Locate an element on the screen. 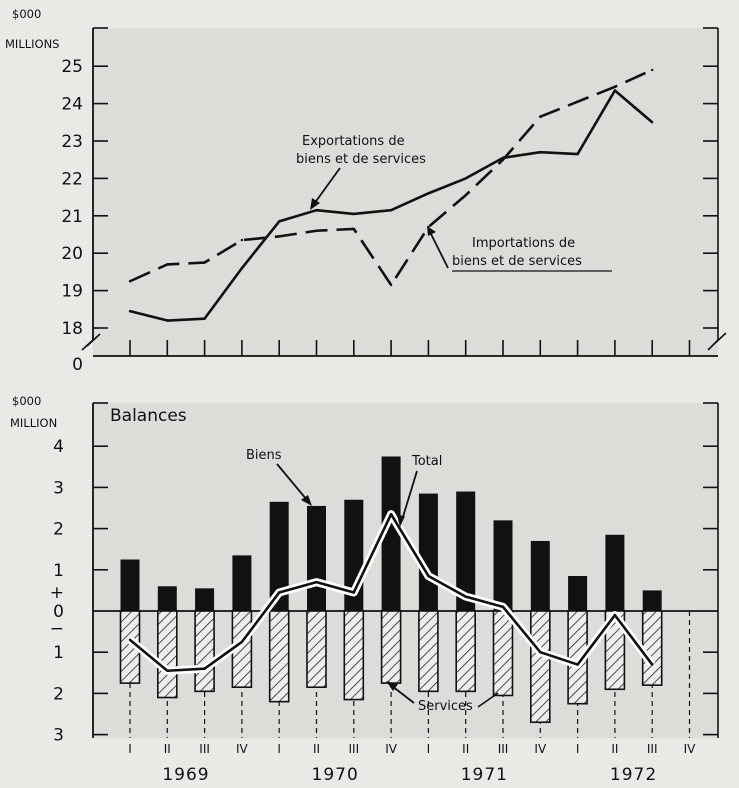 Image resolution: width=739 pixels, height=788 pixels. exports-label-line1: Exportations de is located at coordinates (353, 141).